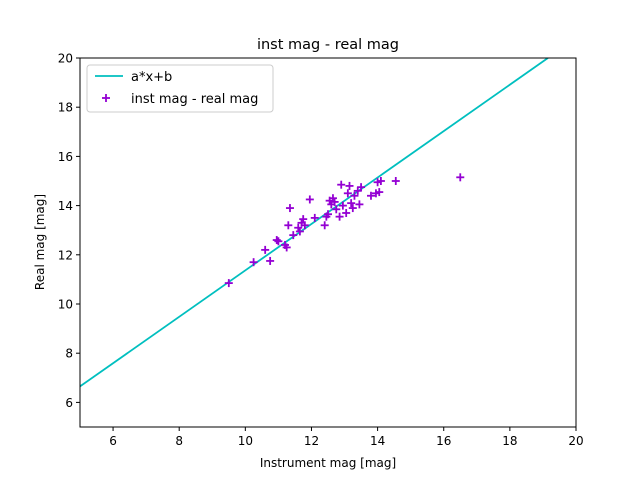 This screenshot has height=480, width=640. I want to click on y-tick-label: 10, so click(65, 305).